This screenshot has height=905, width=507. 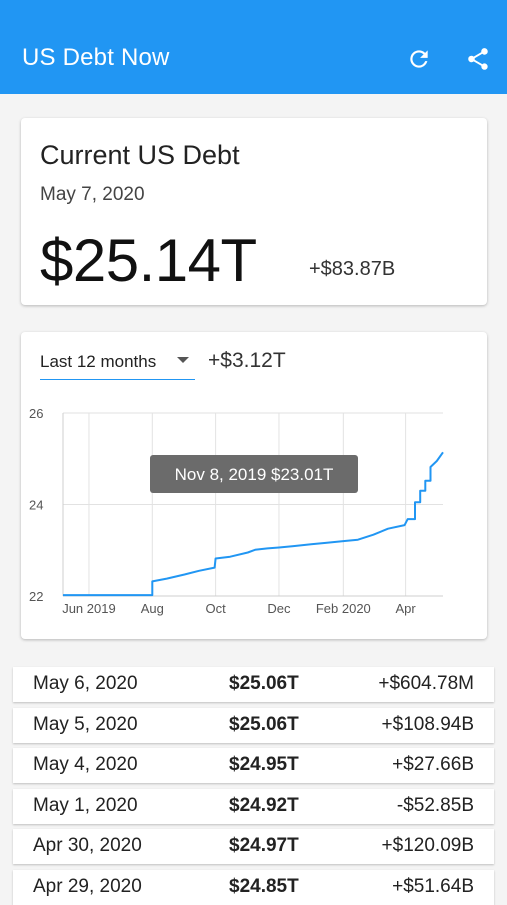 I want to click on history-change: +$108.94B, so click(x=427, y=724).